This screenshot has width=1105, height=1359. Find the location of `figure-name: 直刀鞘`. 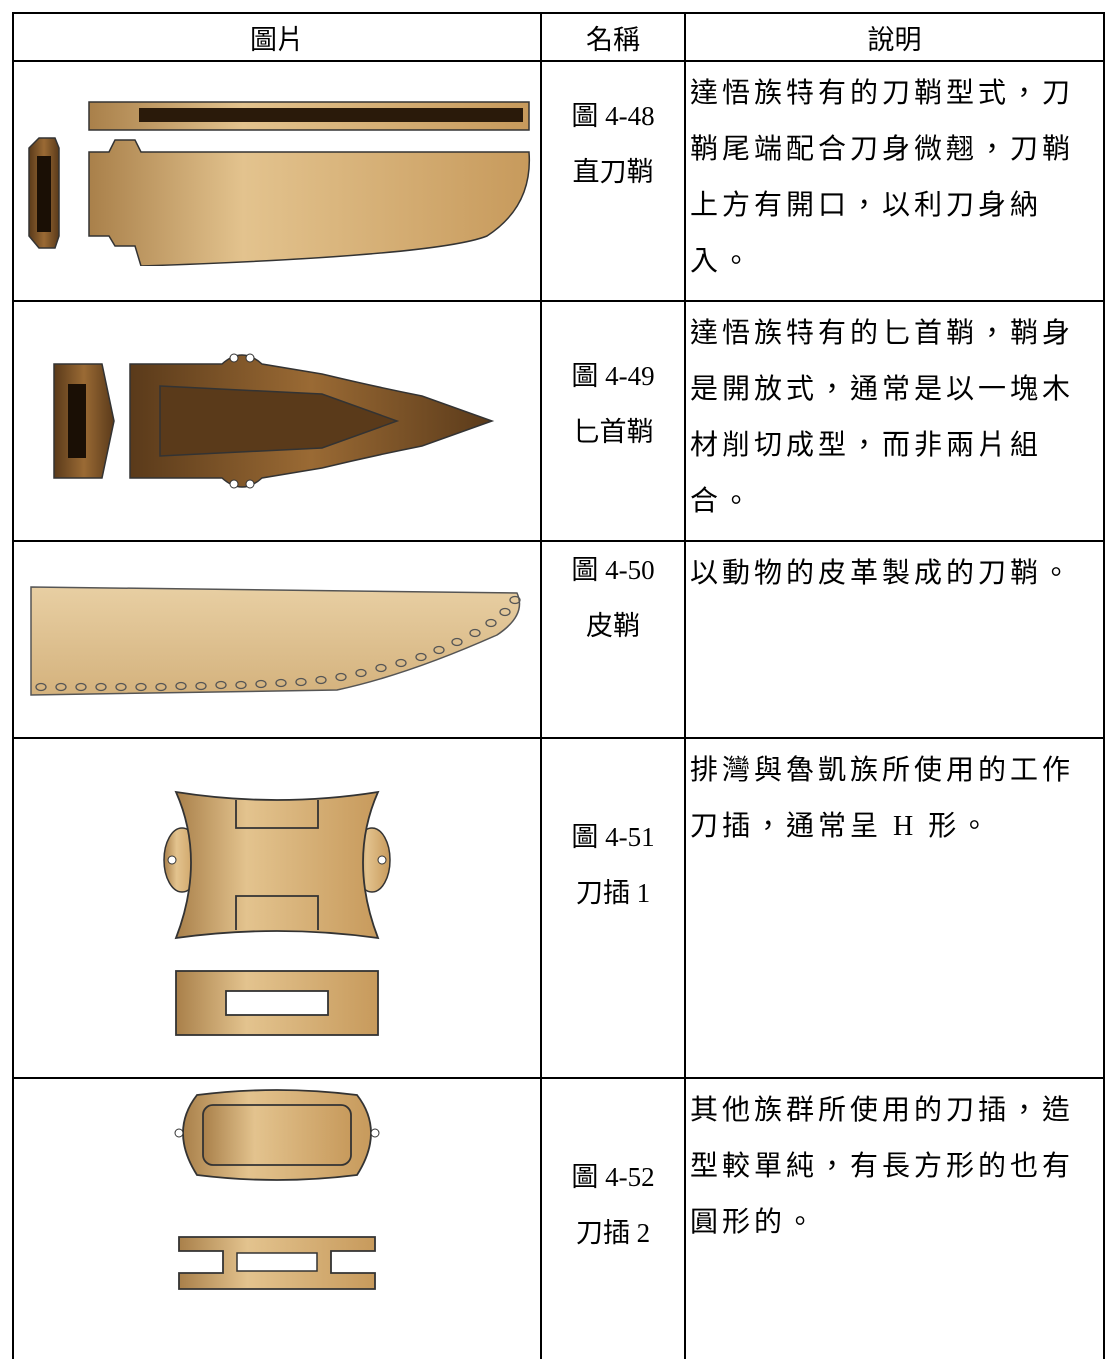

figure-name: 直刀鞘 is located at coordinates (613, 172).